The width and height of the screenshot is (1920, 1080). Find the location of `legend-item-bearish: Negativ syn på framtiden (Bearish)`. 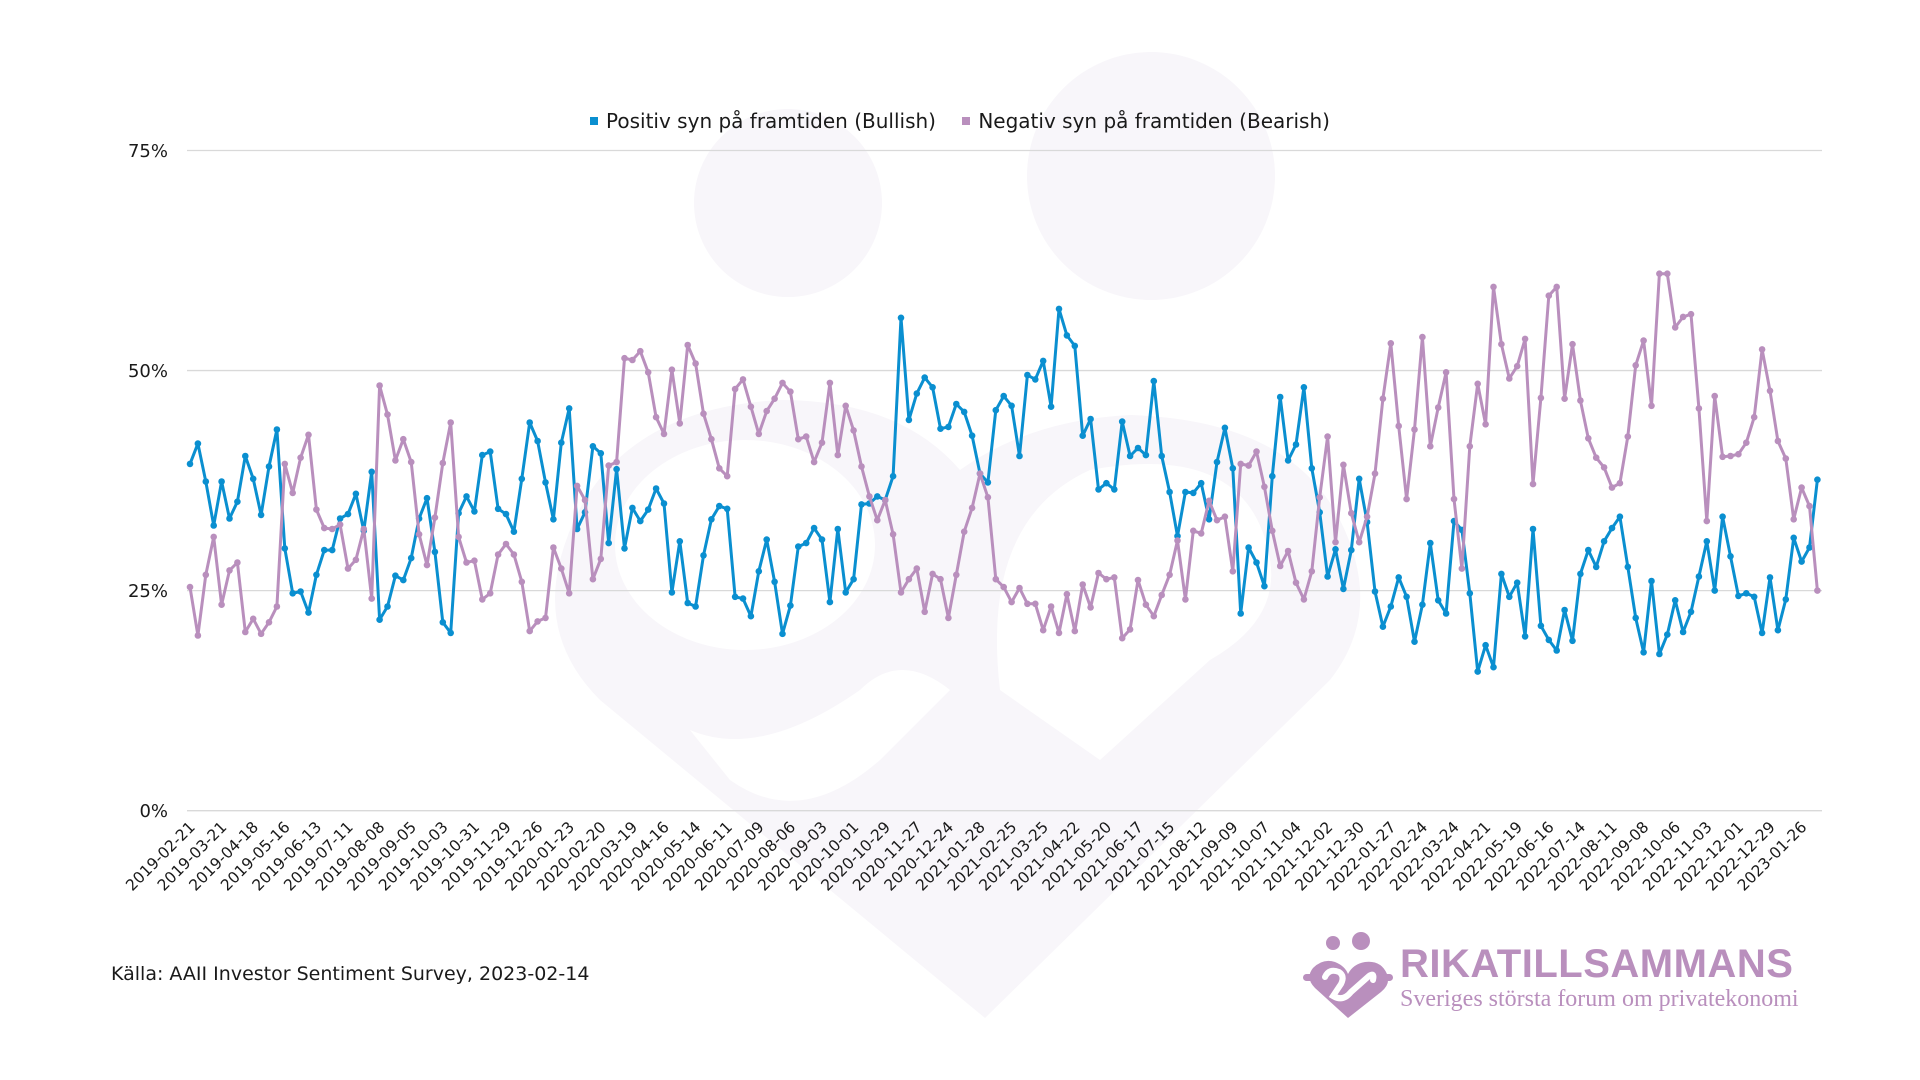

legend-item-bearish: Negativ syn på framtiden (Bearish) is located at coordinates (1146, 121).